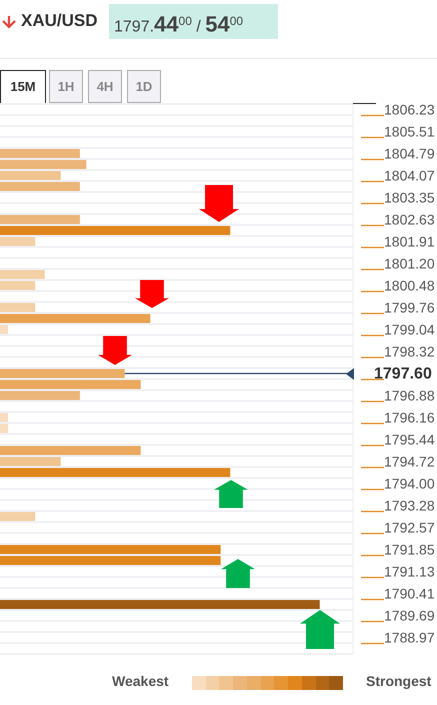 This screenshot has height=705, width=437. Describe the element at coordinates (409, 242) in the screenshot. I see `y-tick-label: 1801.91` at that location.